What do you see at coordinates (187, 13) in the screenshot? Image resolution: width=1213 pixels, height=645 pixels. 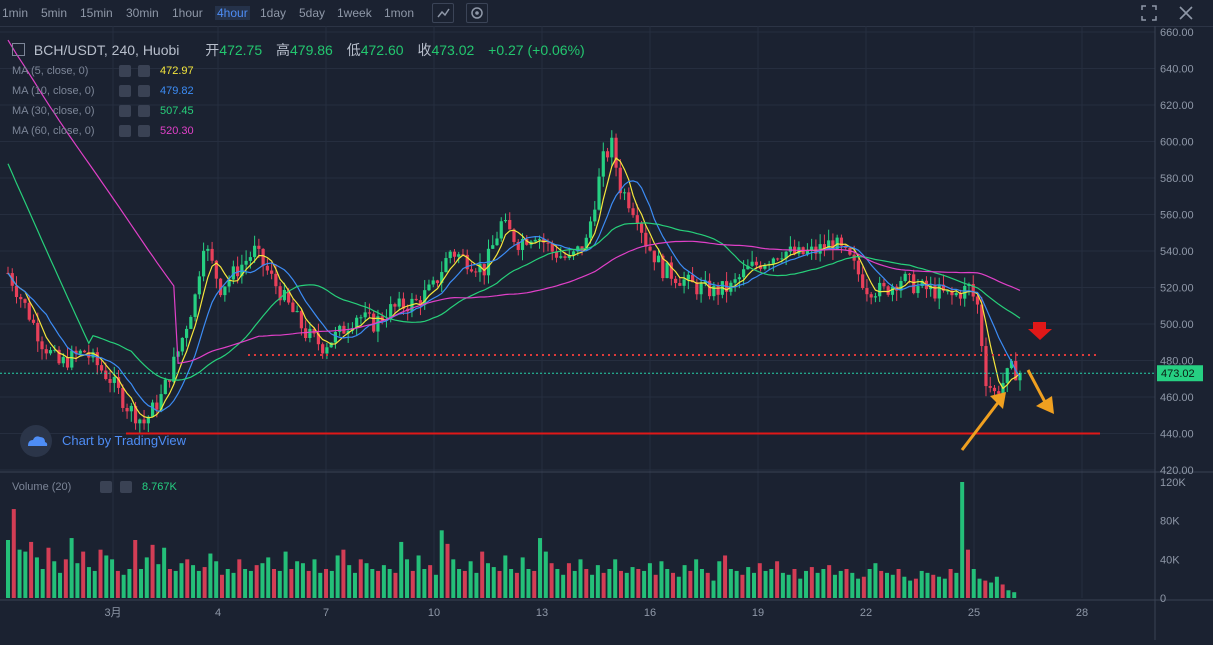 I see `timeframe-1hour: 1hour` at bounding box center [187, 13].